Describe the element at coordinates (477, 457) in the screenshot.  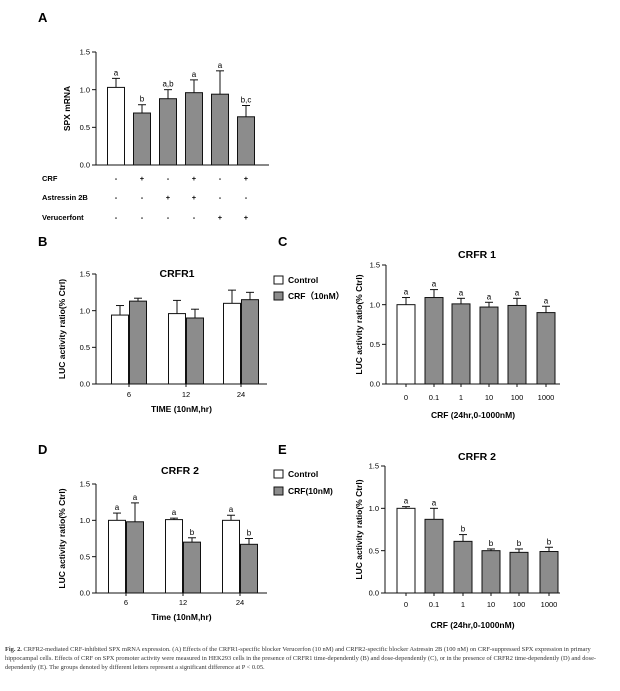
I see `panel-e-title: CRFR 2` at that location.